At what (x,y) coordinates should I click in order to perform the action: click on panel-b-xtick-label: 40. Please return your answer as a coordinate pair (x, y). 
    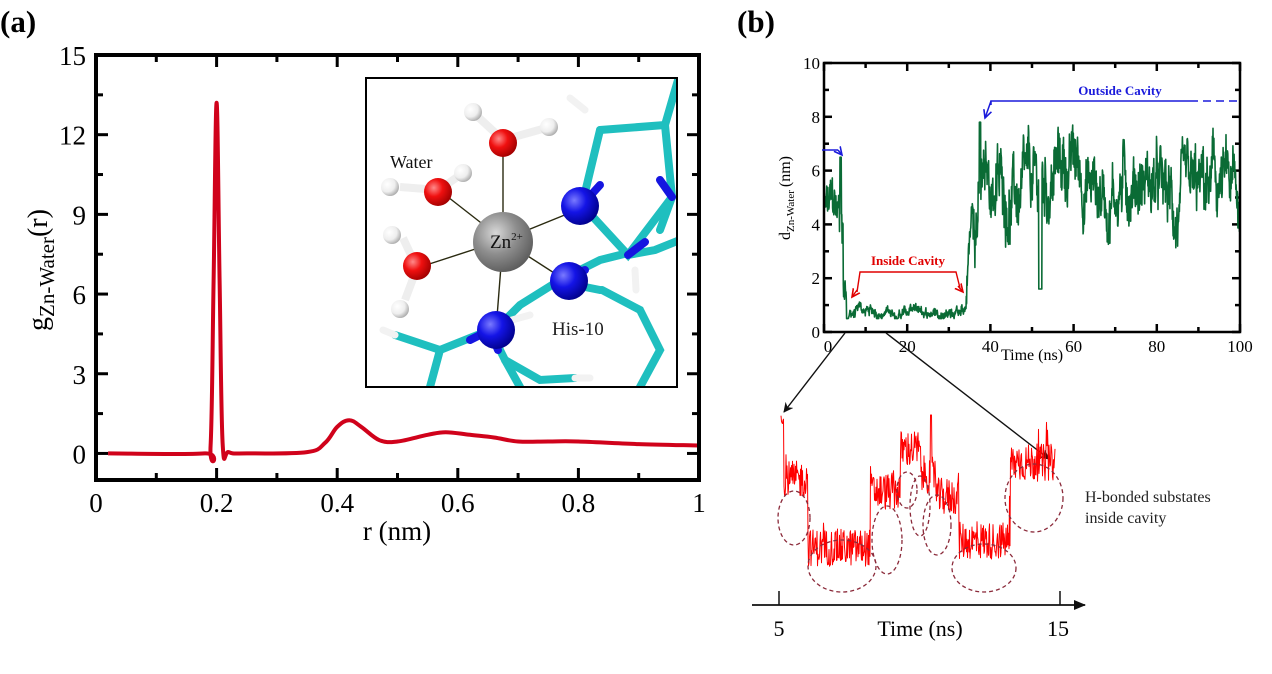
    Looking at the image, I should click on (990, 346).